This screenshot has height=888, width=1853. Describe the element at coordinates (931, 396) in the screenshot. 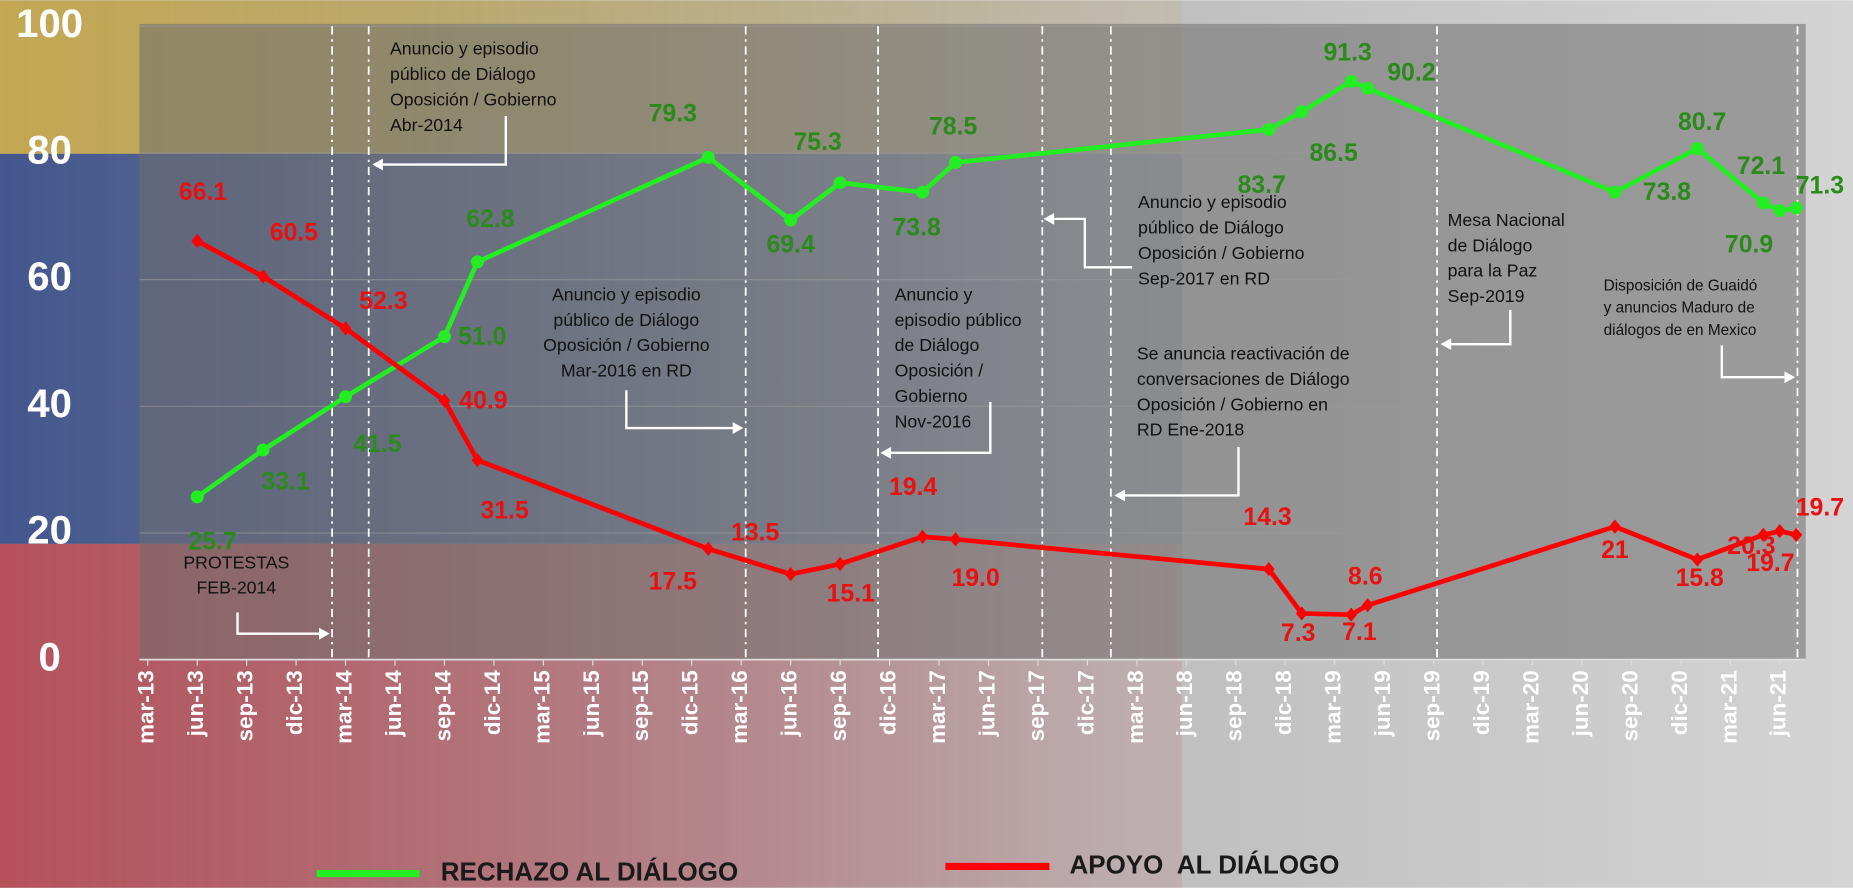

I see `annotation: Gobierno` at that location.